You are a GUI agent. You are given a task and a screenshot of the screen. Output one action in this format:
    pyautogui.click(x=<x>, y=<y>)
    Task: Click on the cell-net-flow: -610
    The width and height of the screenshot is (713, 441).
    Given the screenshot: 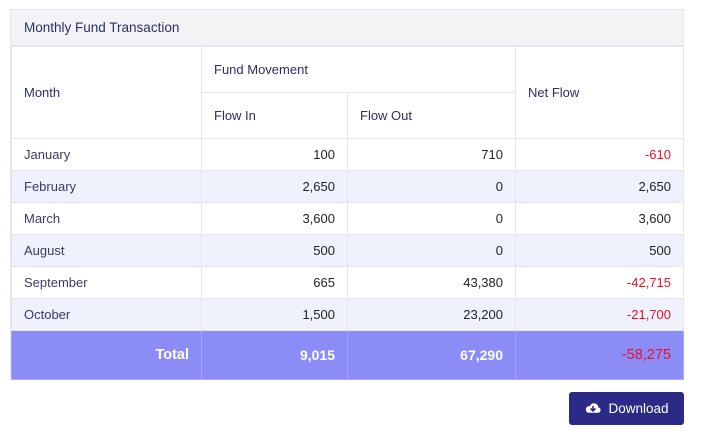 What is the action you would take?
    pyautogui.click(x=599, y=154)
    